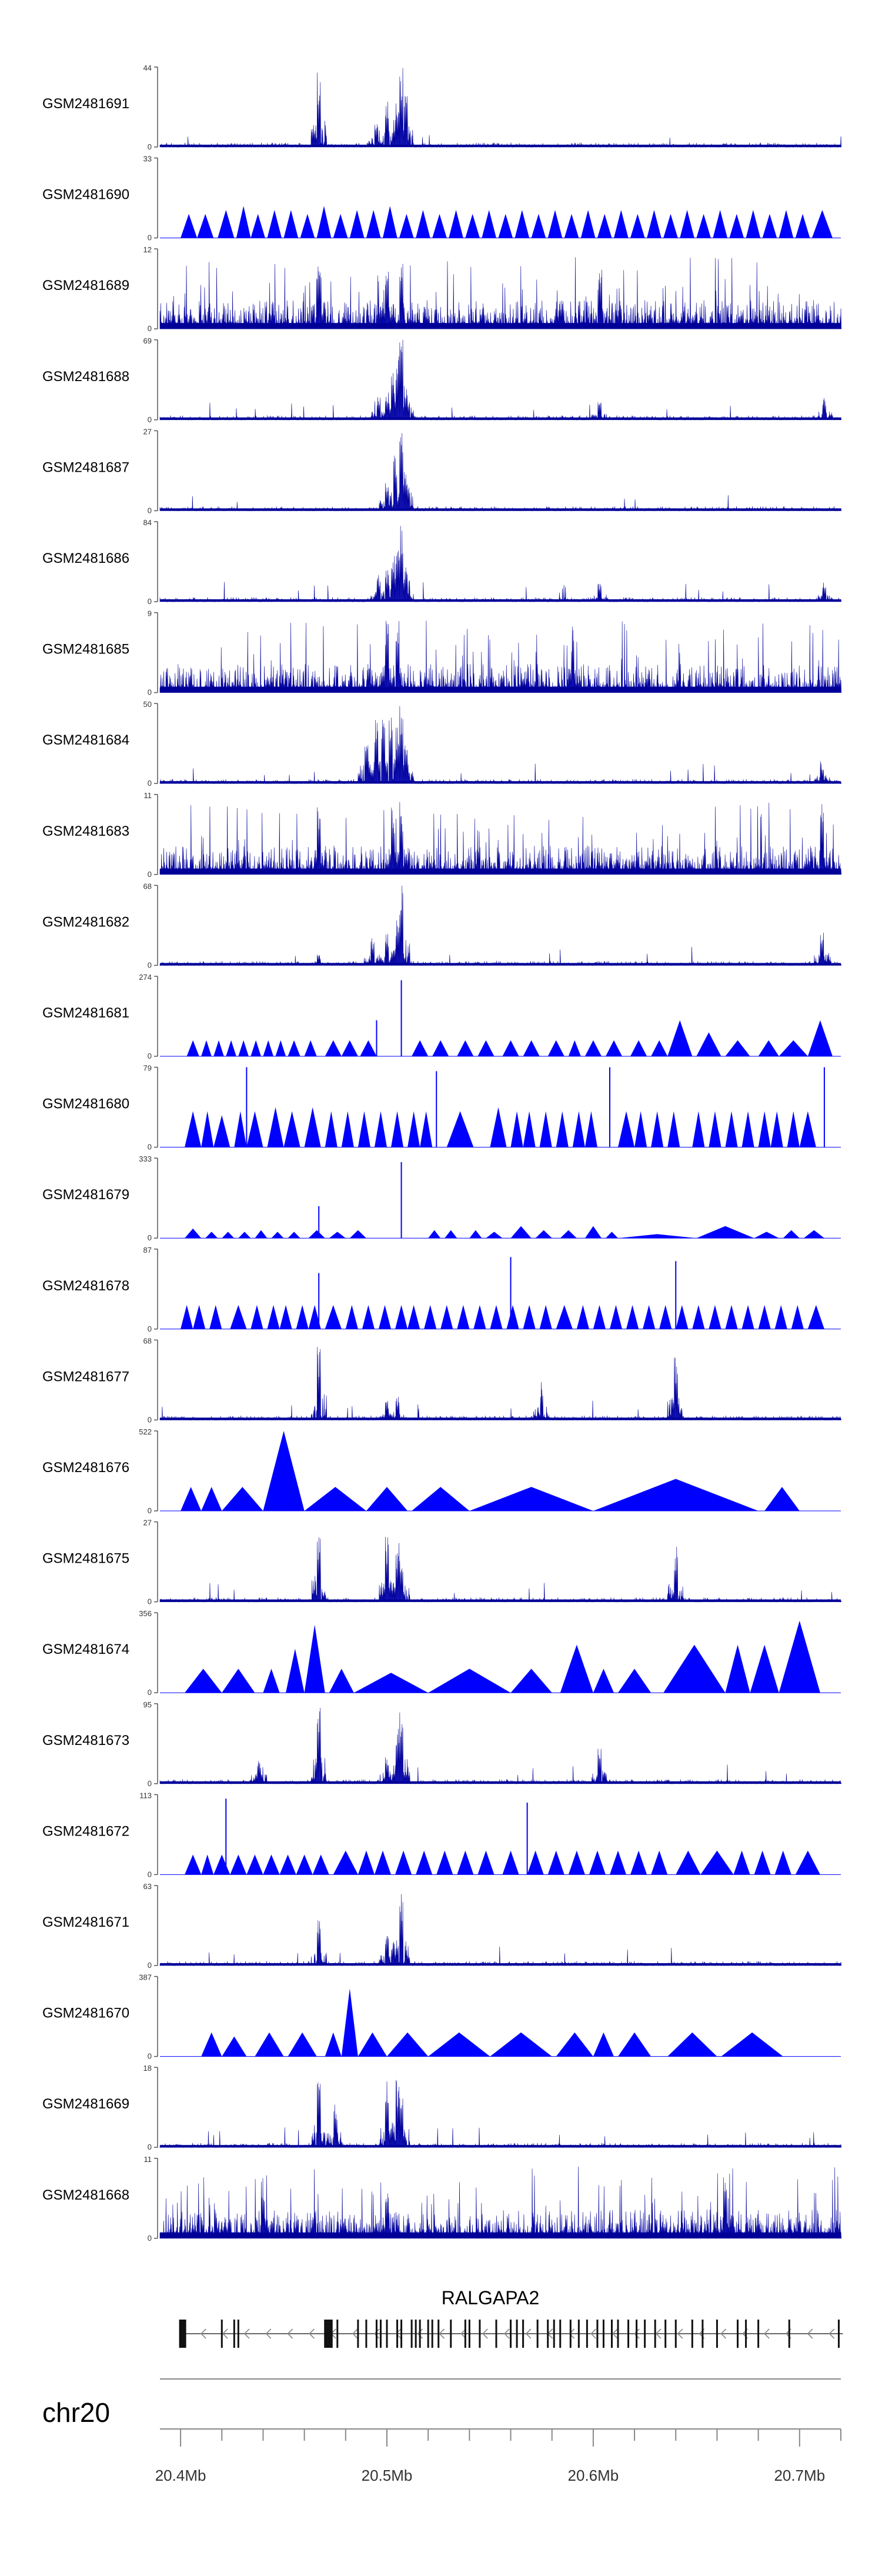 The image size is (882, 2576). Describe the element at coordinates (442, 744) in the screenshot. I see `track-GSM2481684: GSM2481684 50 0` at that location.